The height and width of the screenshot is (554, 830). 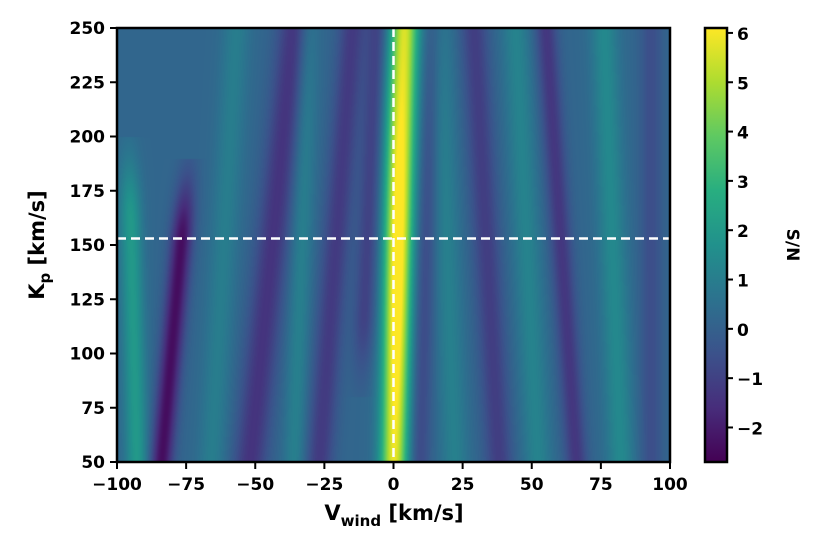 What do you see at coordinates (324, 485) in the screenshot?
I see `x-tick-label: −25` at bounding box center [324, 485].